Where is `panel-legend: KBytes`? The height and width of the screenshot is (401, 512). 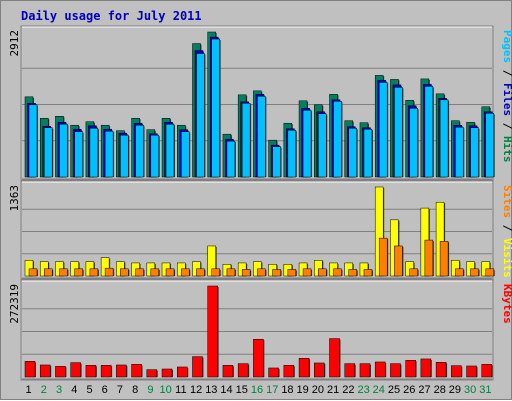
panel-legend: KBytes is located at coordinates (506, 304).